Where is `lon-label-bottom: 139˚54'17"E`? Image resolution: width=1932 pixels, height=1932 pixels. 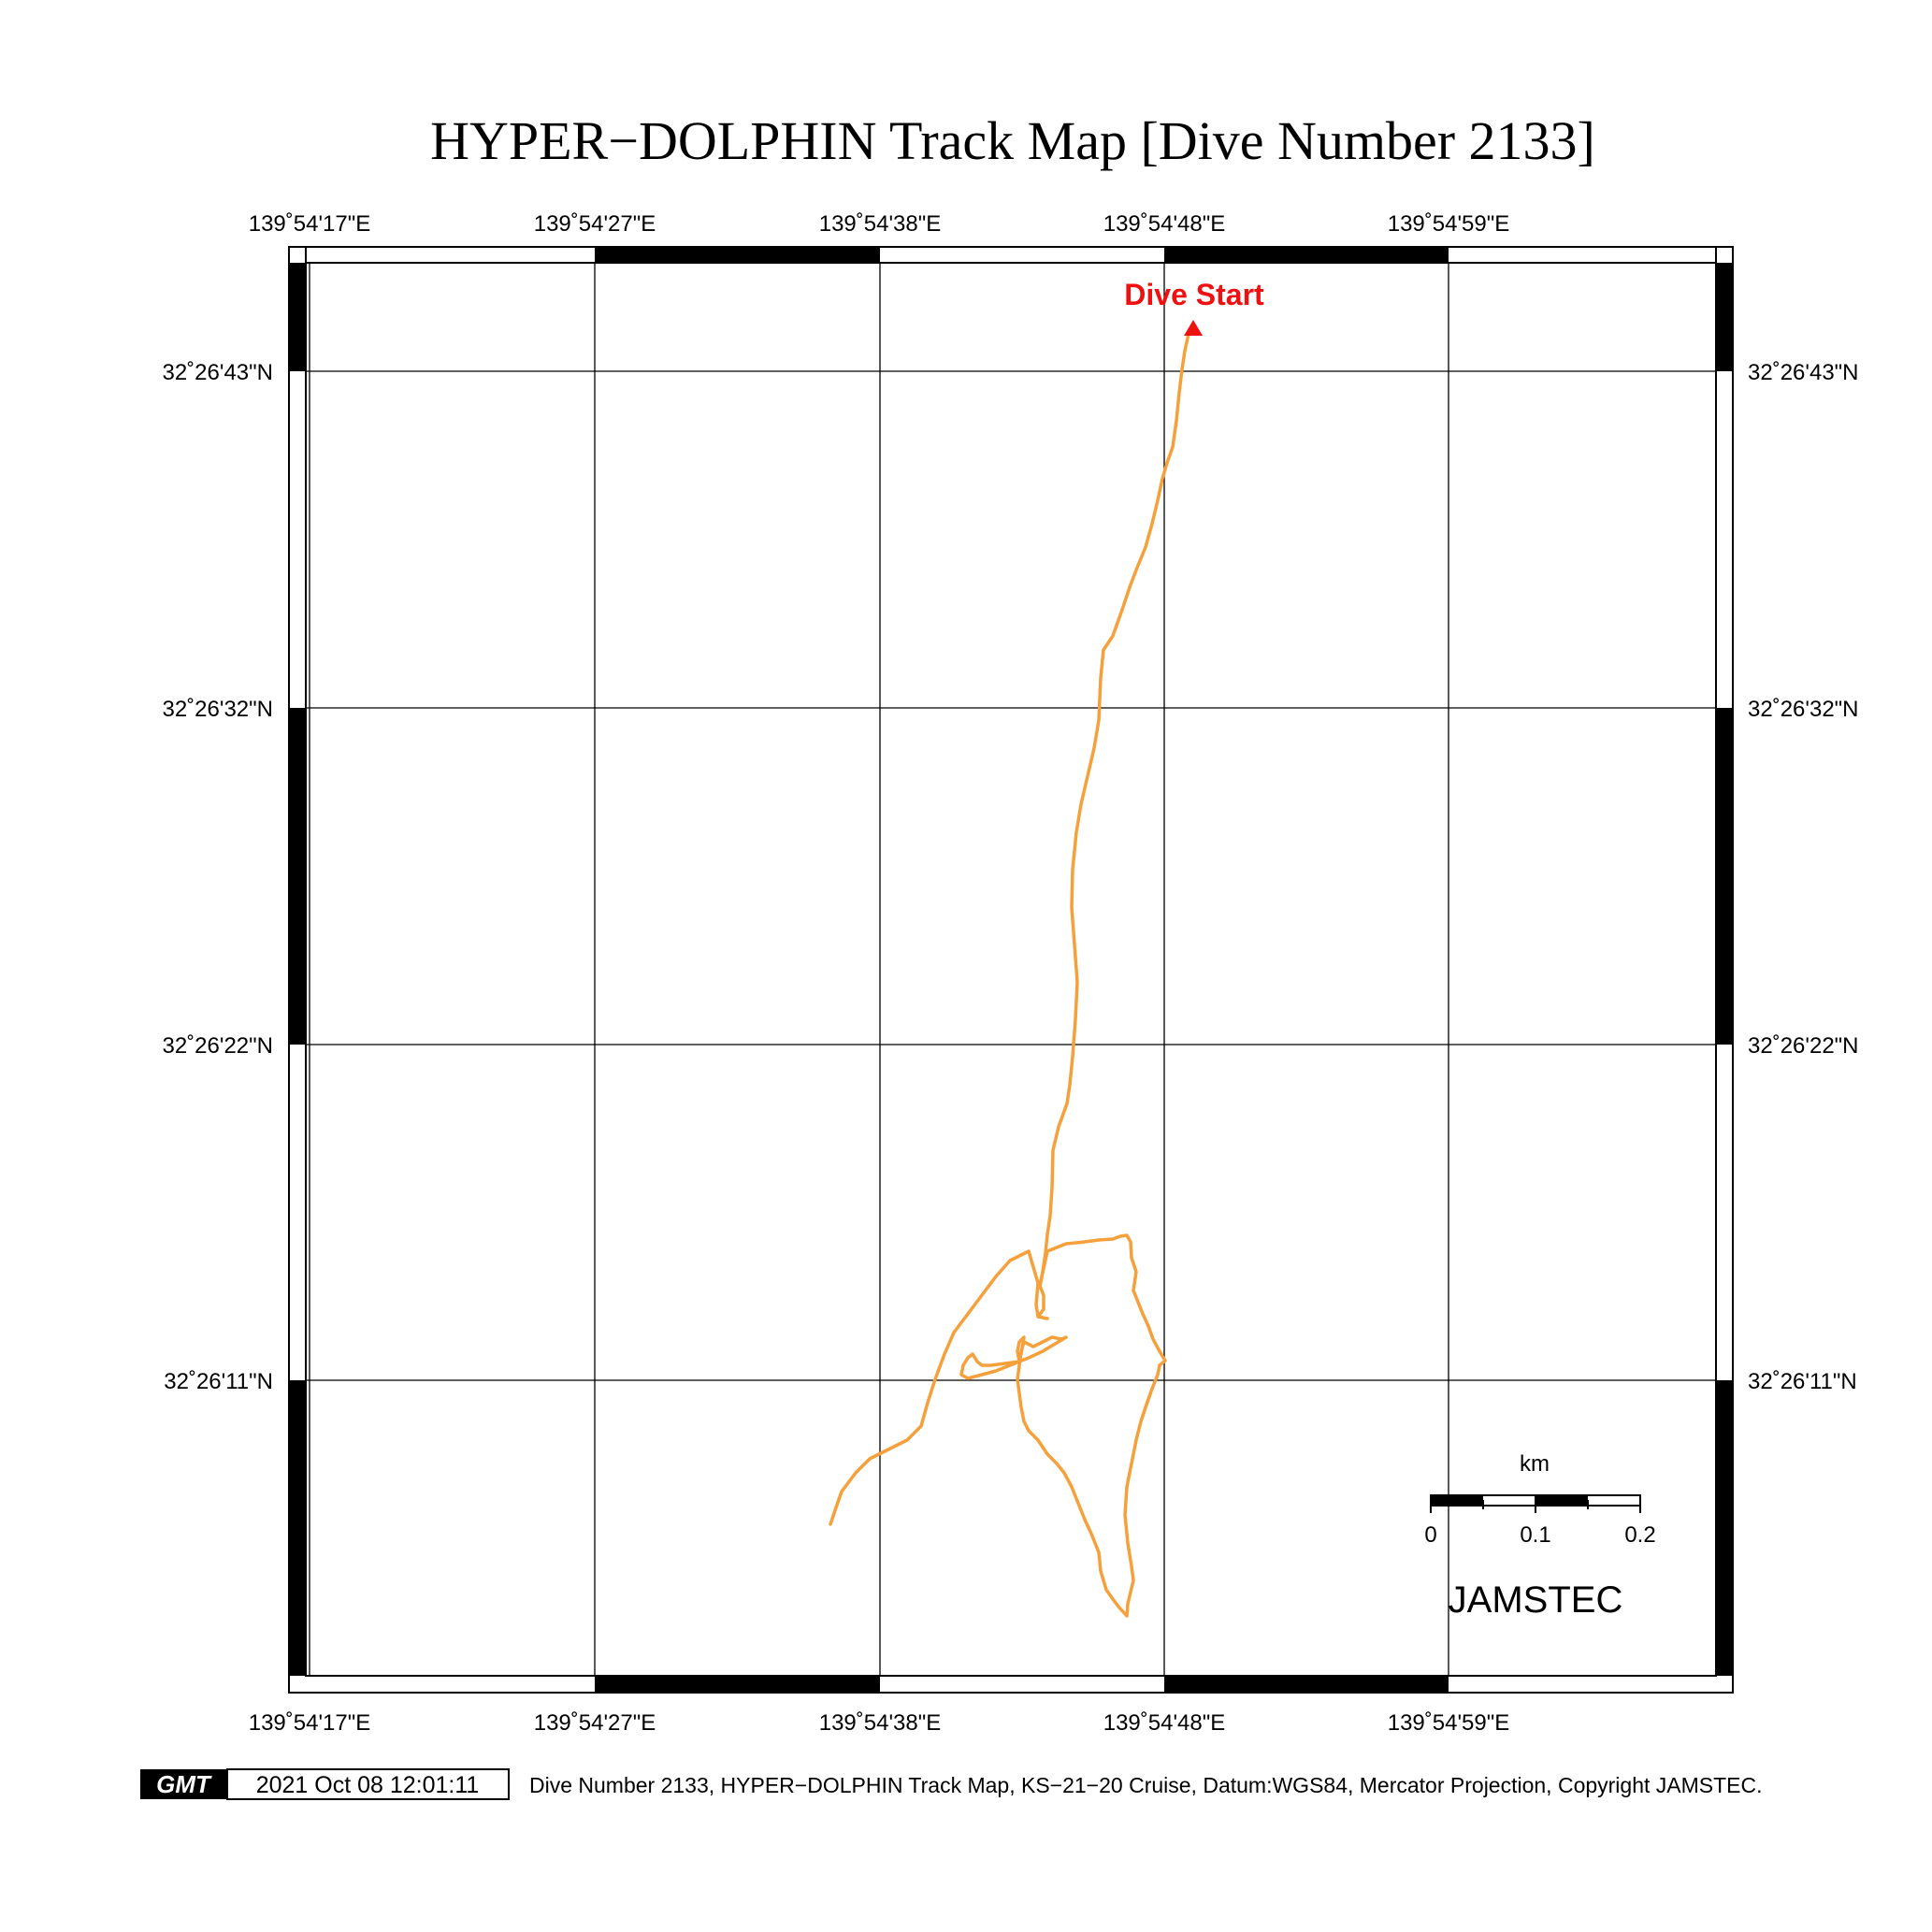
lon-label-bottom: 139˚54'17"E is located at coordinates (310, 1723).